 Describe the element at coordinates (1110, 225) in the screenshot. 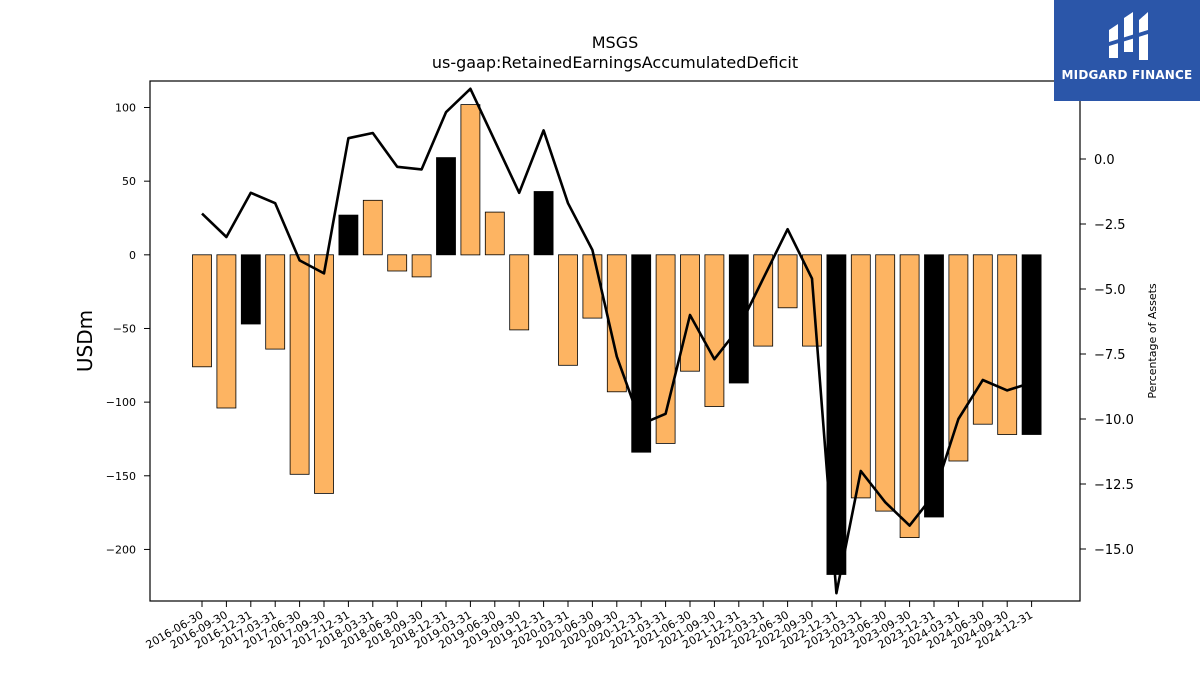

I see `y2-tick-label: −2.5` at that location.